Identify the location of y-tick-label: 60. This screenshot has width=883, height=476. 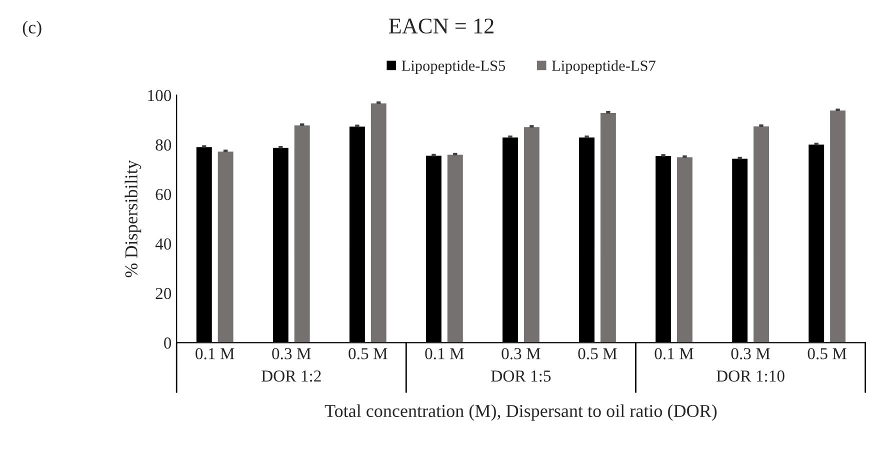
(164, 194).